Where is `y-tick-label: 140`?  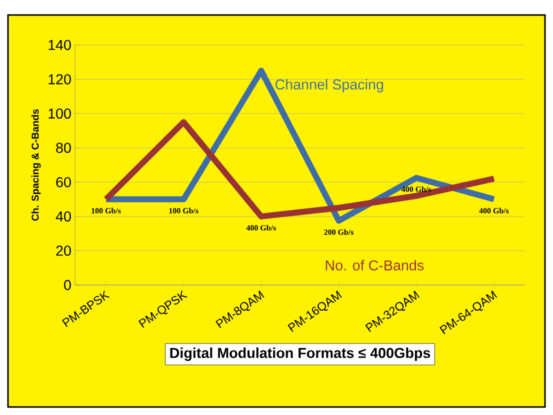
y-tick-label: 140 is located at coordinates (59, 45).